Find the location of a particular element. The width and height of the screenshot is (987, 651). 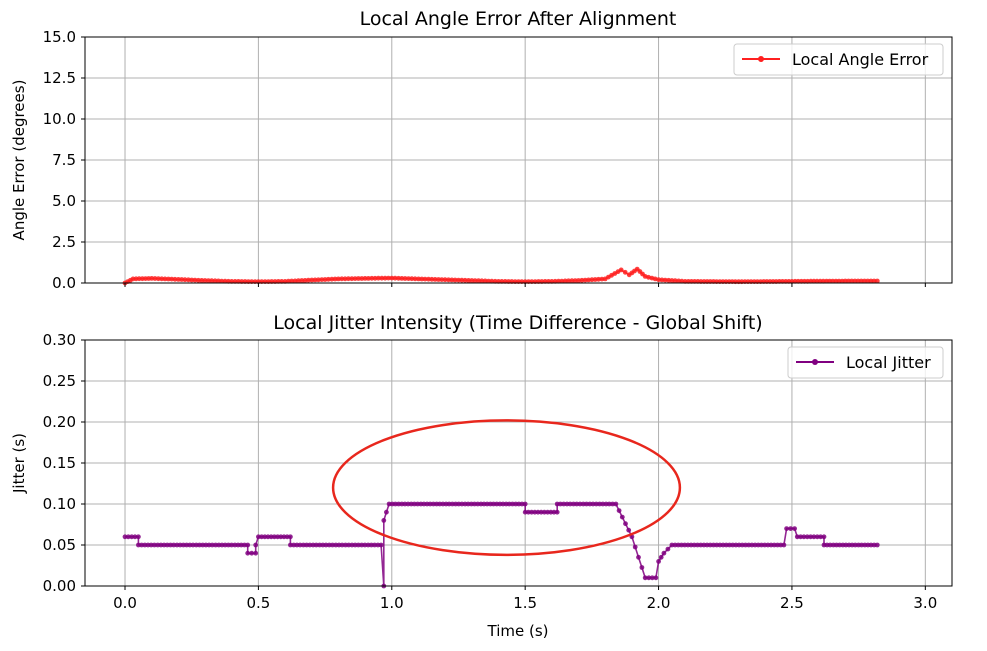

angle-error-legend-marker is located at coordinates (761, 59).